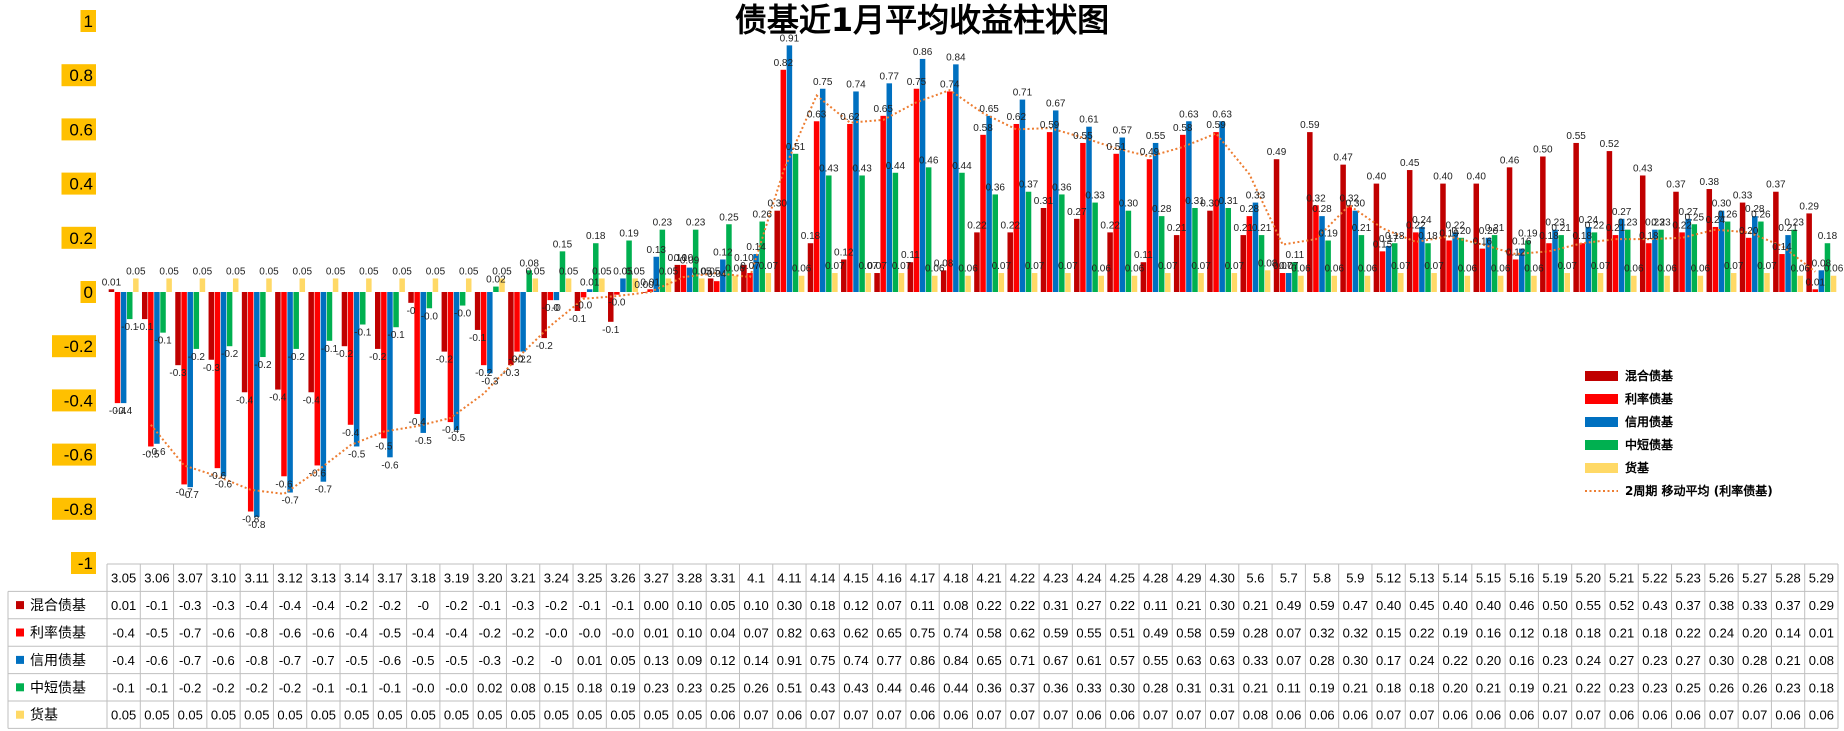 The image size is (1844, 731). What do you see at coordinates (157, 687) in the screenshot?
I see `table-cell: -0.1` at bounding box center [157, 687].